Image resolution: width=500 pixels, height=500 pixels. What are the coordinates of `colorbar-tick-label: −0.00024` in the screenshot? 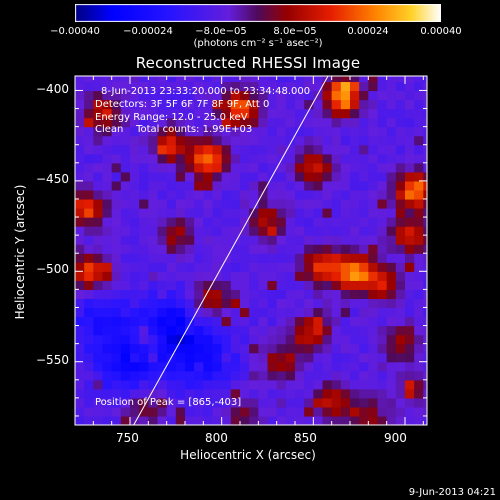 It's located at (148, 31).